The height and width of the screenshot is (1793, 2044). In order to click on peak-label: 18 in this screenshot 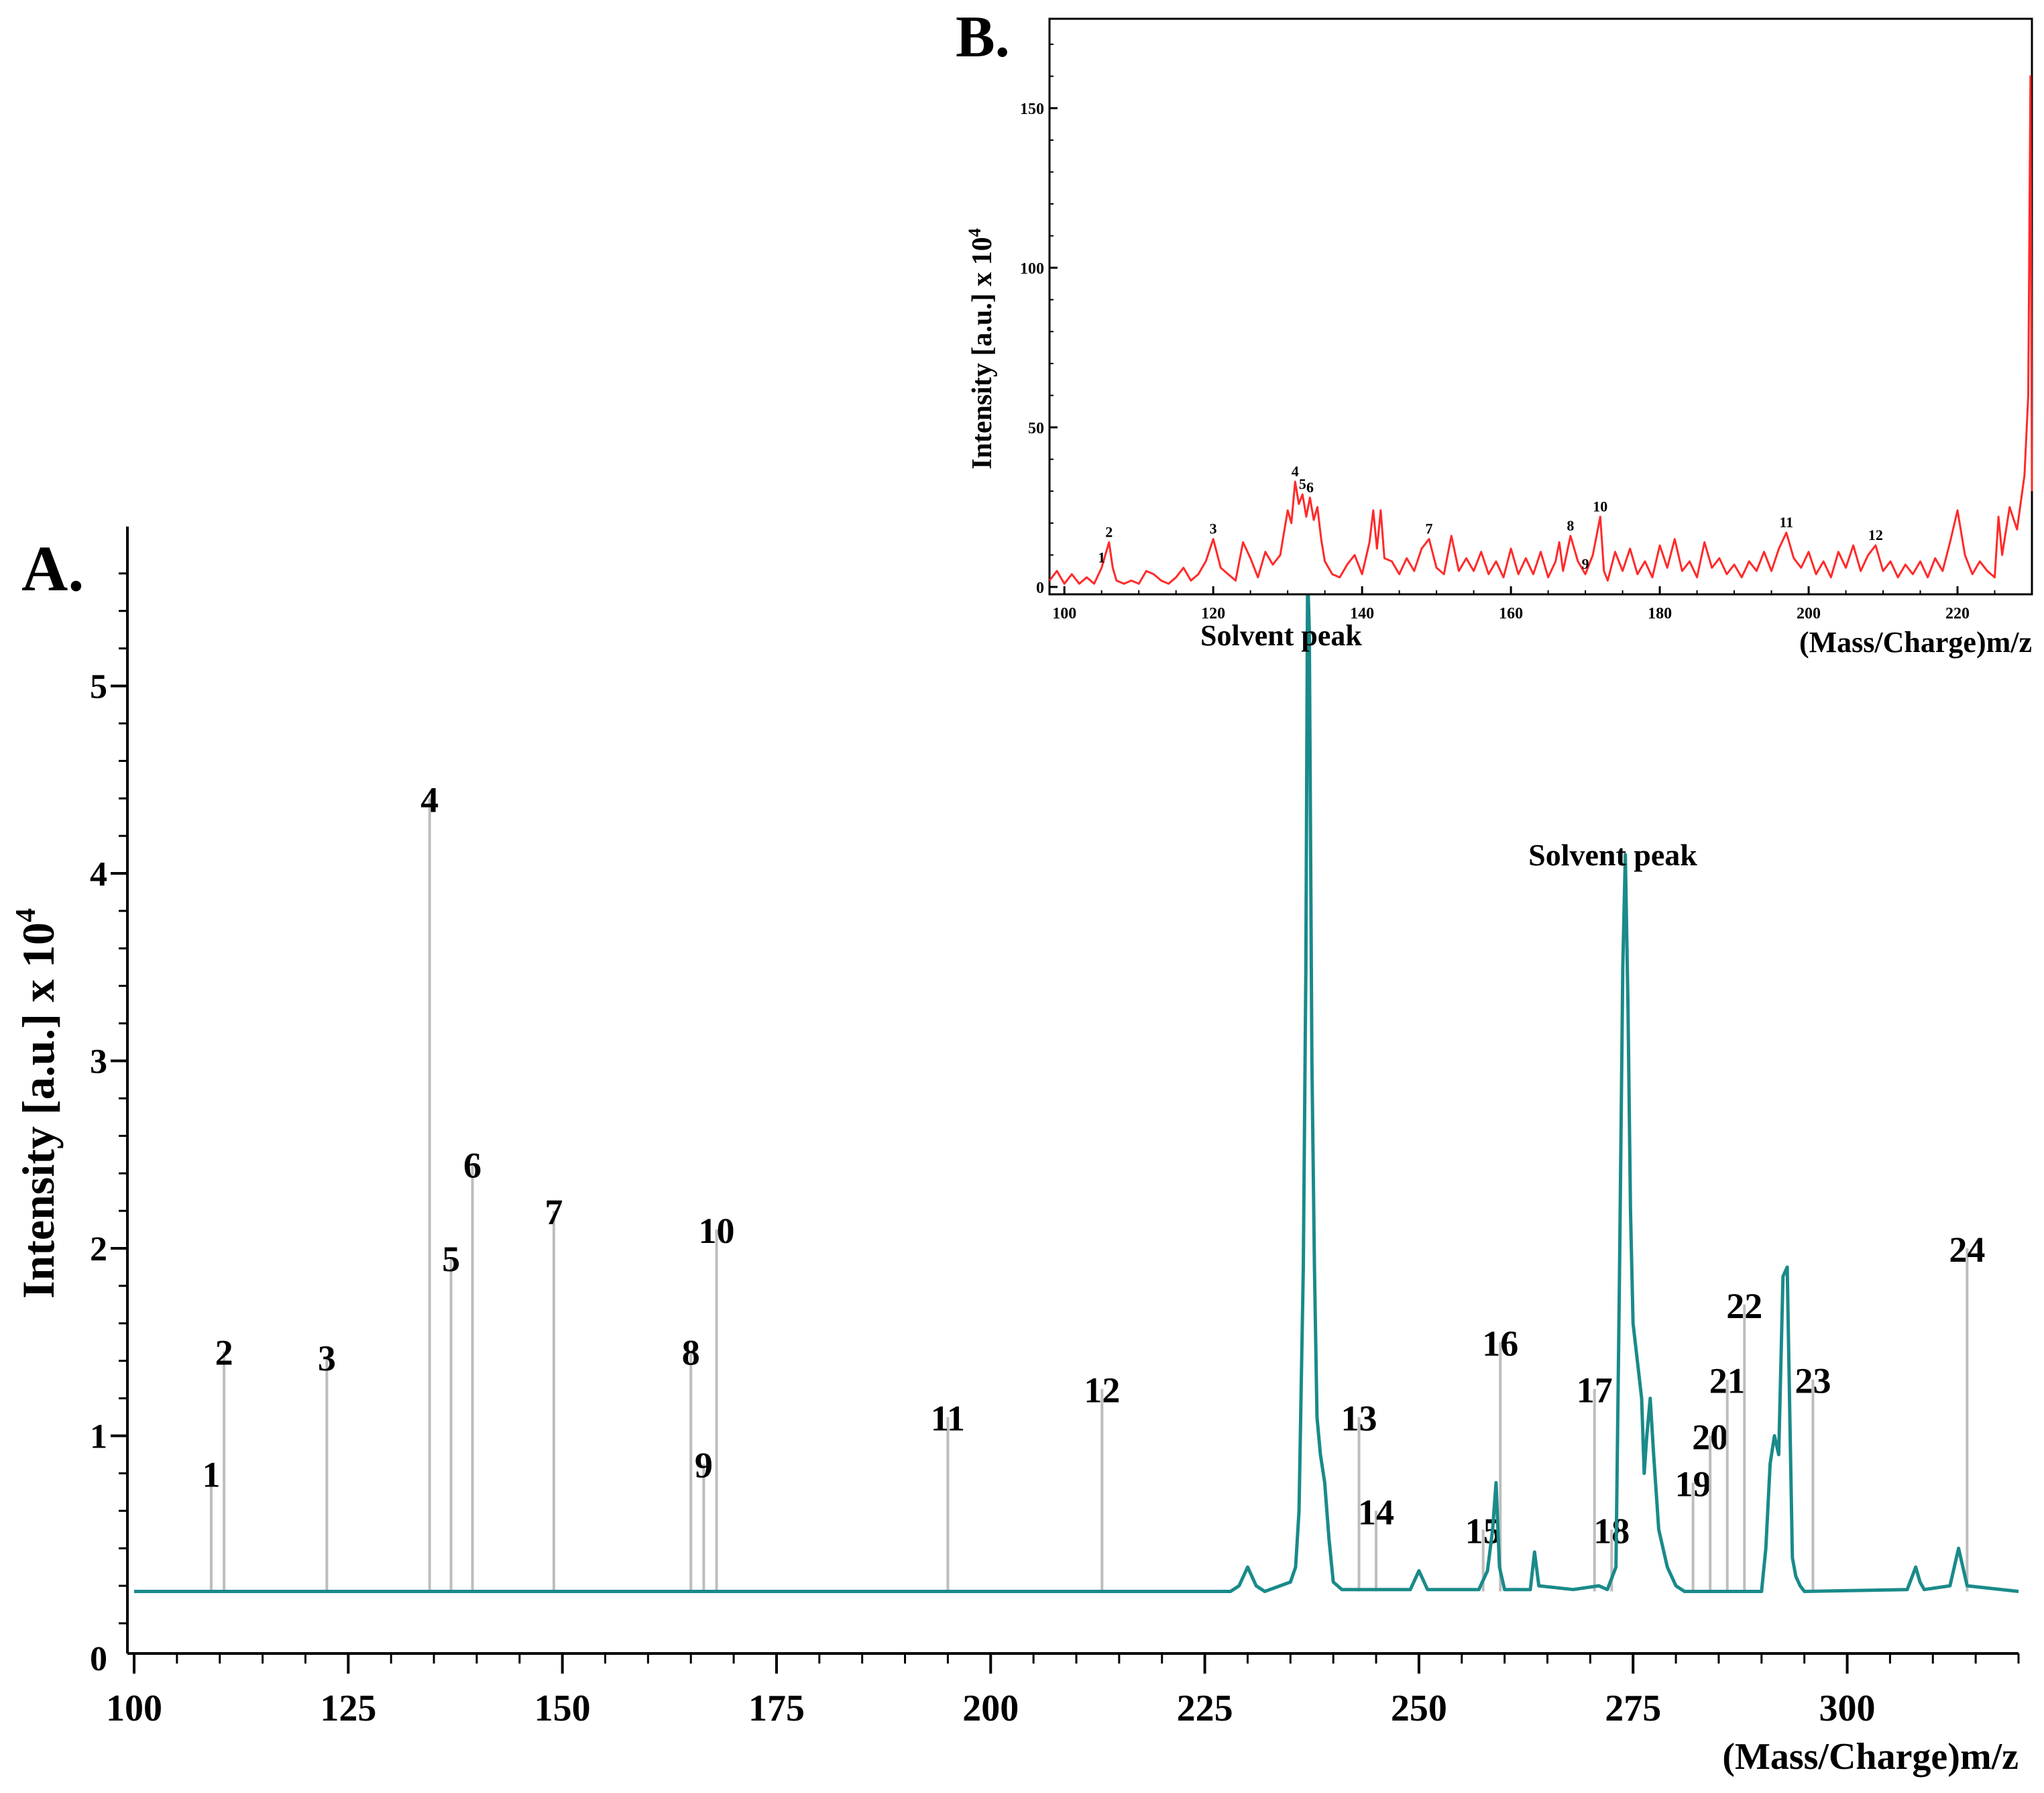, I will do `click(1611, 1531)`.